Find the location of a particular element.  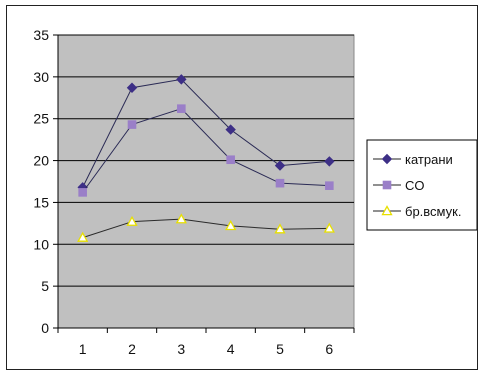

y-tick-label: 35 is located at coordinates (41, 35).